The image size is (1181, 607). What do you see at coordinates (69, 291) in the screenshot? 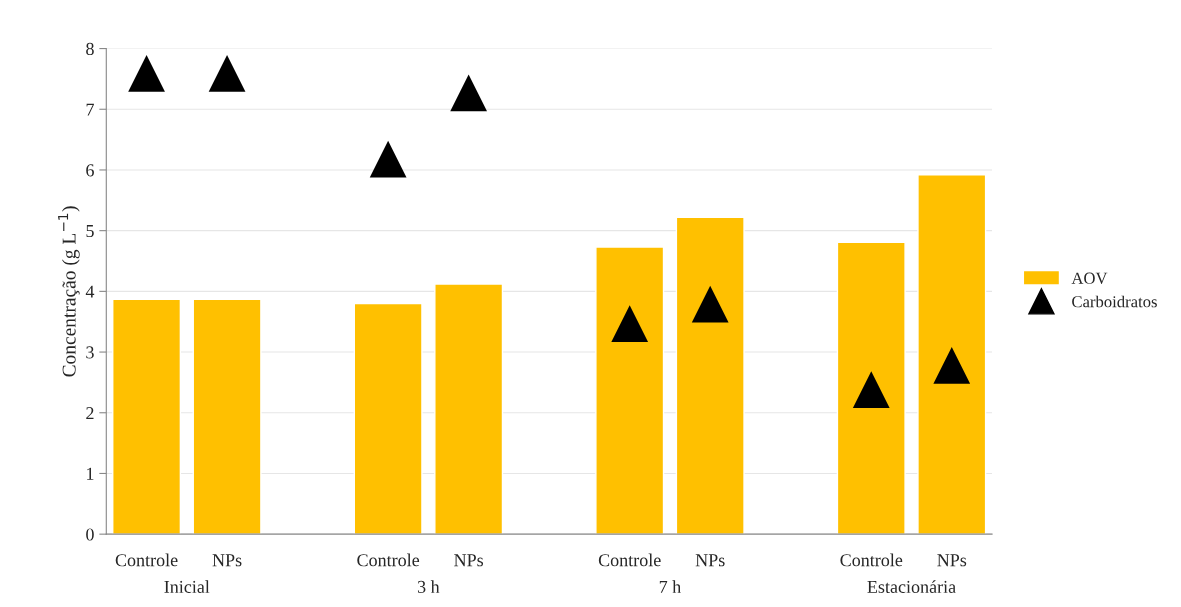
I see `y-axis-title: Concentração (g L$^{−1}$)` at bounding box center [69, 291].